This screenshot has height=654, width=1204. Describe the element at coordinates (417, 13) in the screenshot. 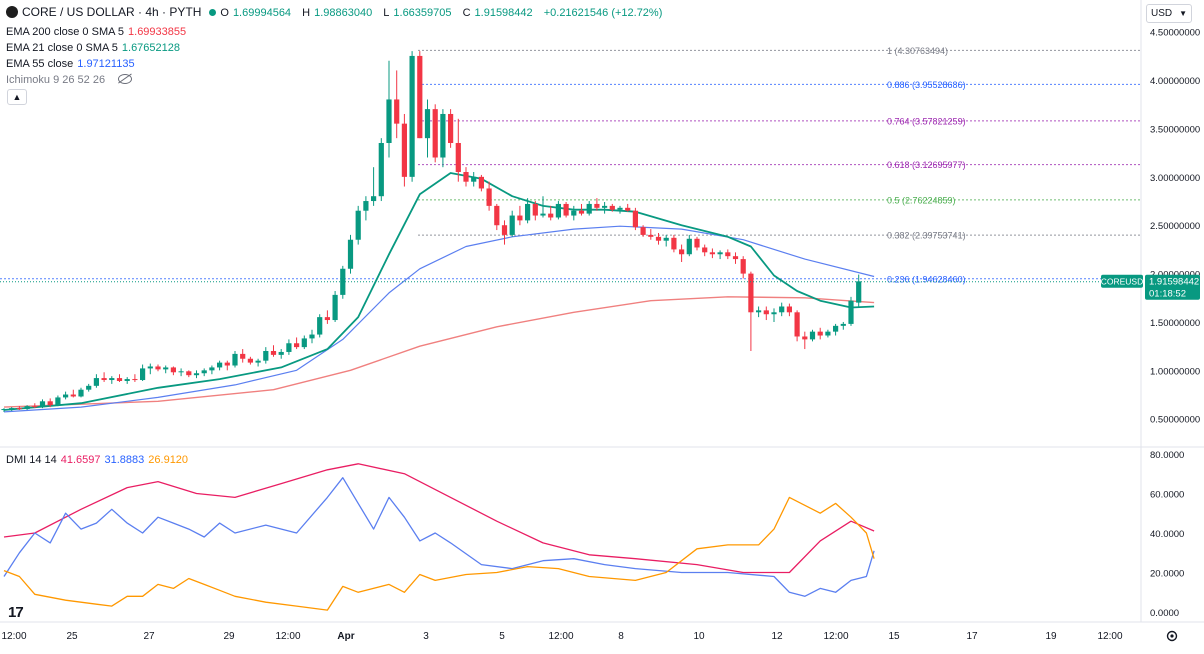

I see `ohlc-l: L 1.66359705` at that location.